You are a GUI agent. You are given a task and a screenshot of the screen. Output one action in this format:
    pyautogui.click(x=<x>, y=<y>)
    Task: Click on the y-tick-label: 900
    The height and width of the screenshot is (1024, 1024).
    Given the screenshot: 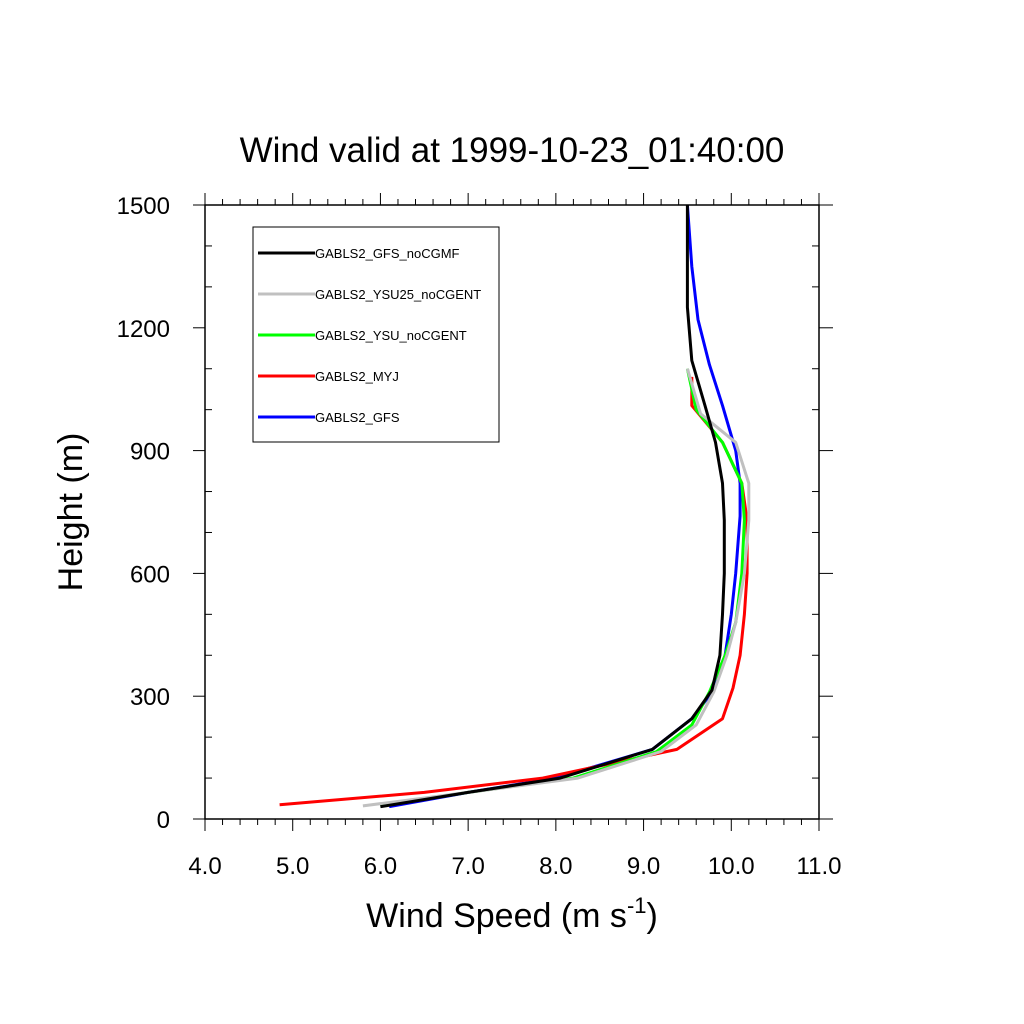 What is the action you would take?
    pyautogui.click(x=150, y=452)
    